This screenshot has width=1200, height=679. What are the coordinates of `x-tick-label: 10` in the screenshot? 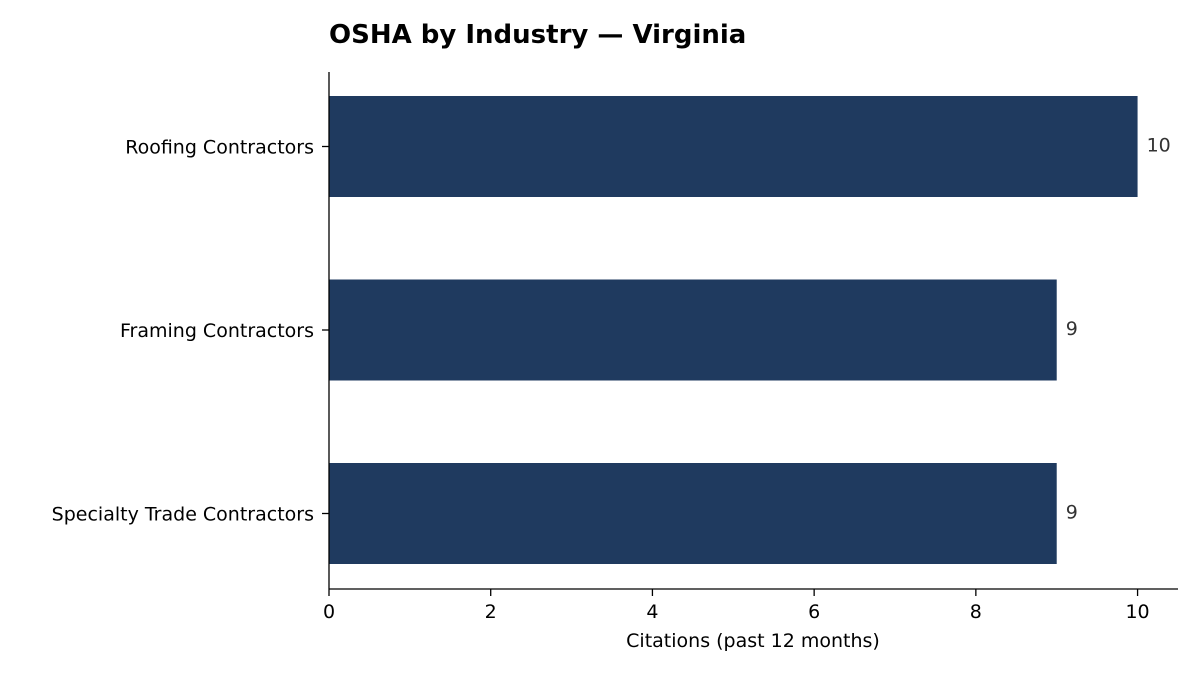 It's located at (1137, 612).